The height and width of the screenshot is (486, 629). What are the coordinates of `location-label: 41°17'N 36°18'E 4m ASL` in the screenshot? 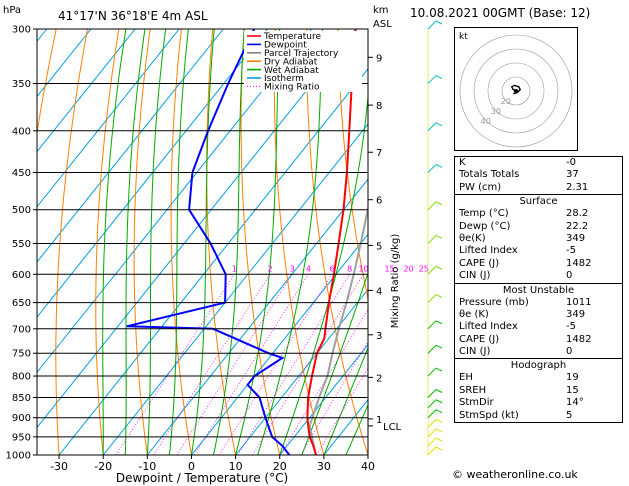 It's located at (133, 16).